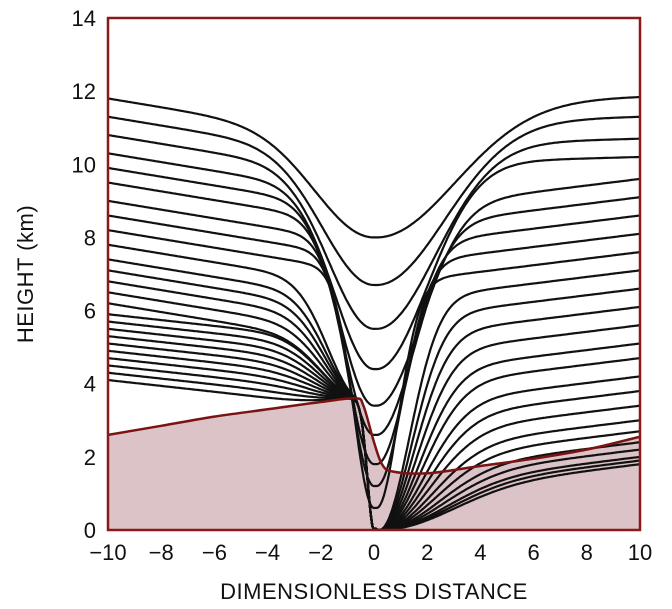  Describe the element at coordinates (84, 18) in the screenshot. I see `y-tick-label: 14` at that location.